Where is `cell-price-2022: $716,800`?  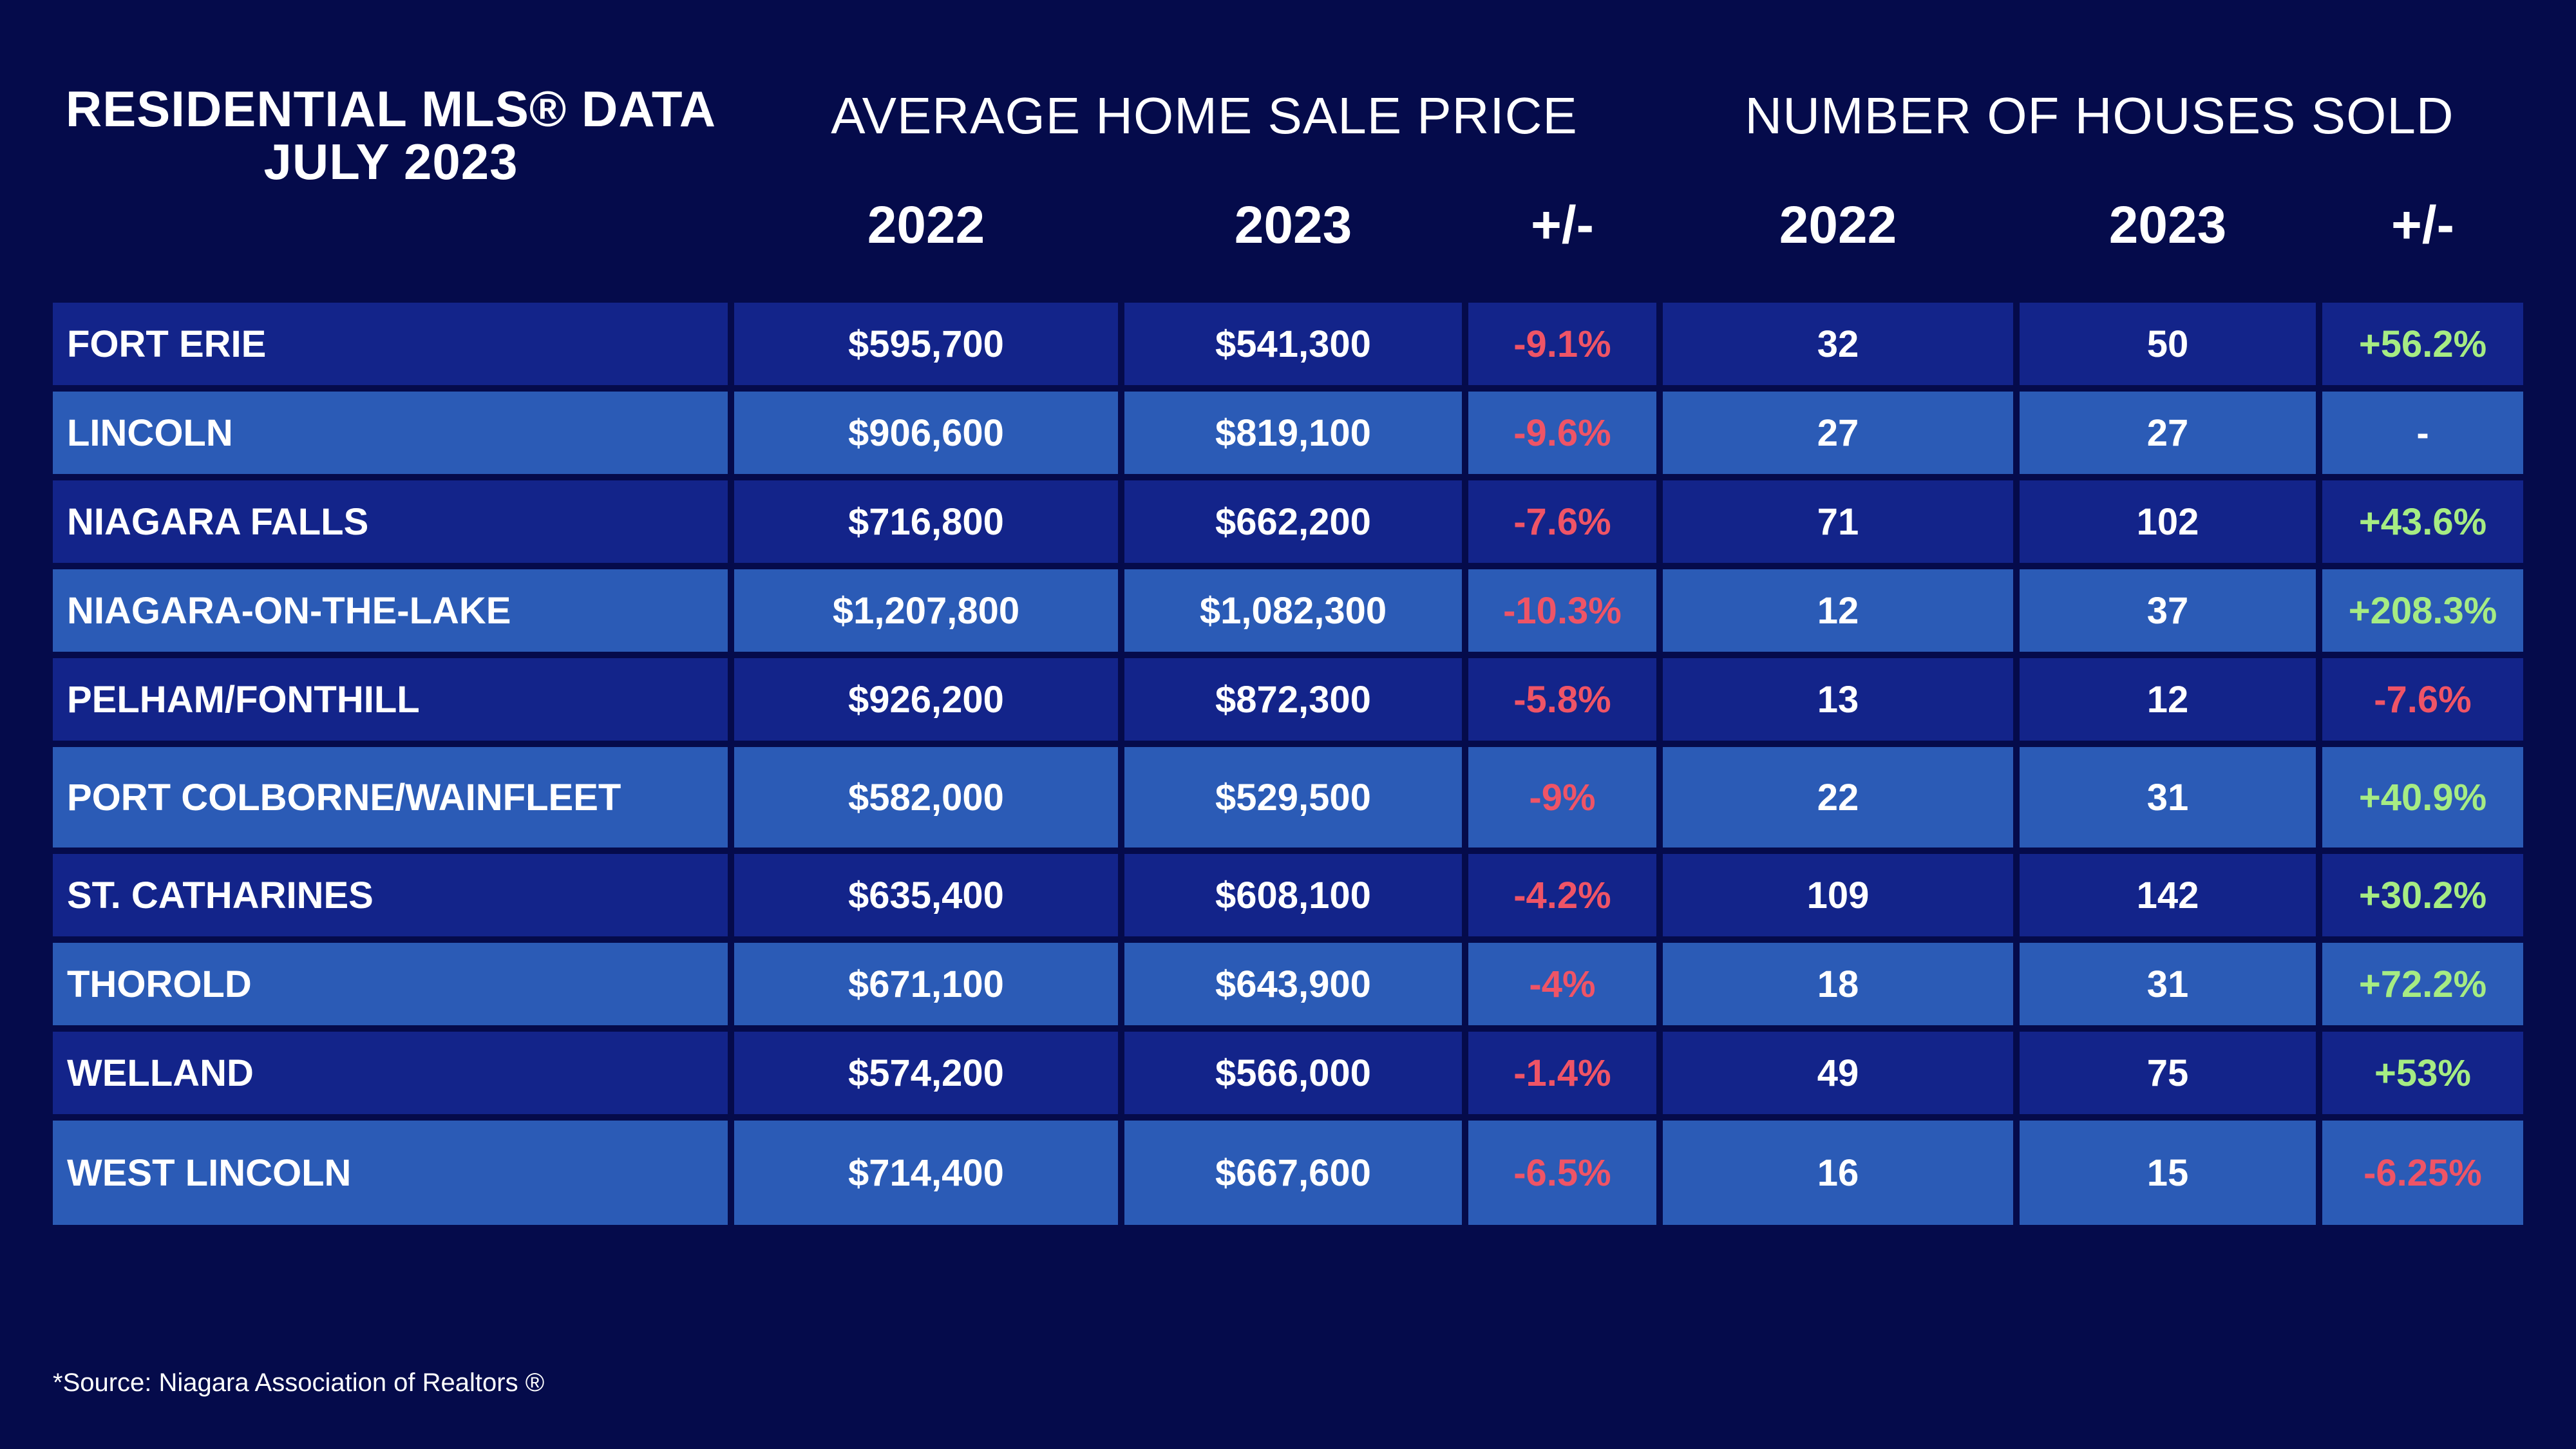 cell-price-2022: $716,800 is located at coordinates (926, 522).